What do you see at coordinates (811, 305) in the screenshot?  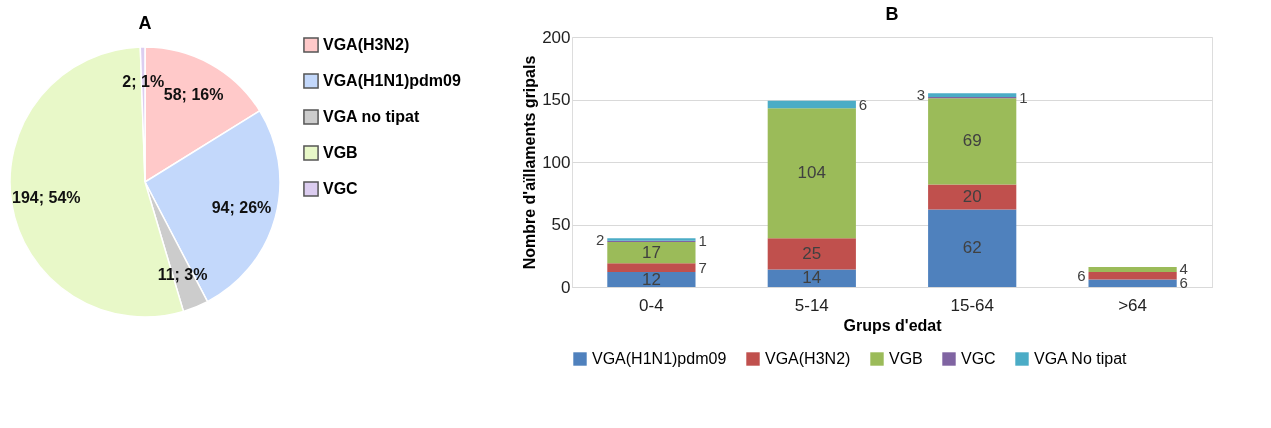 I see `x-tick-label: 5-14` at bounding box center [811, 305].